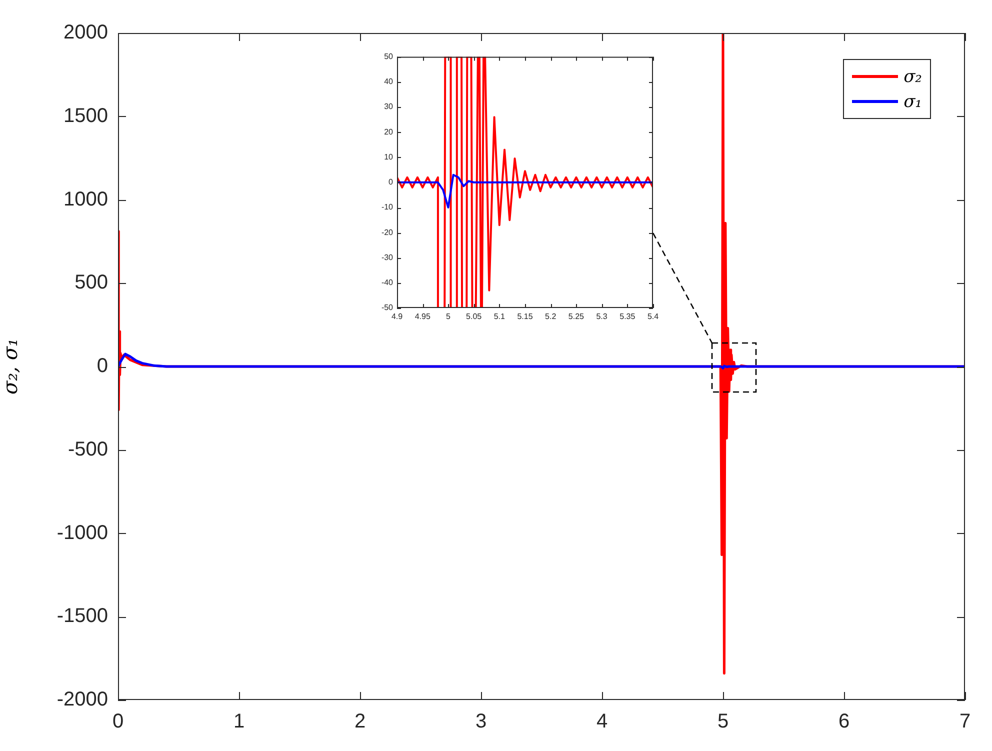 This screenshot has width=992, height=751. I want to click on y-tick-label: -1000, so click(82, 533).